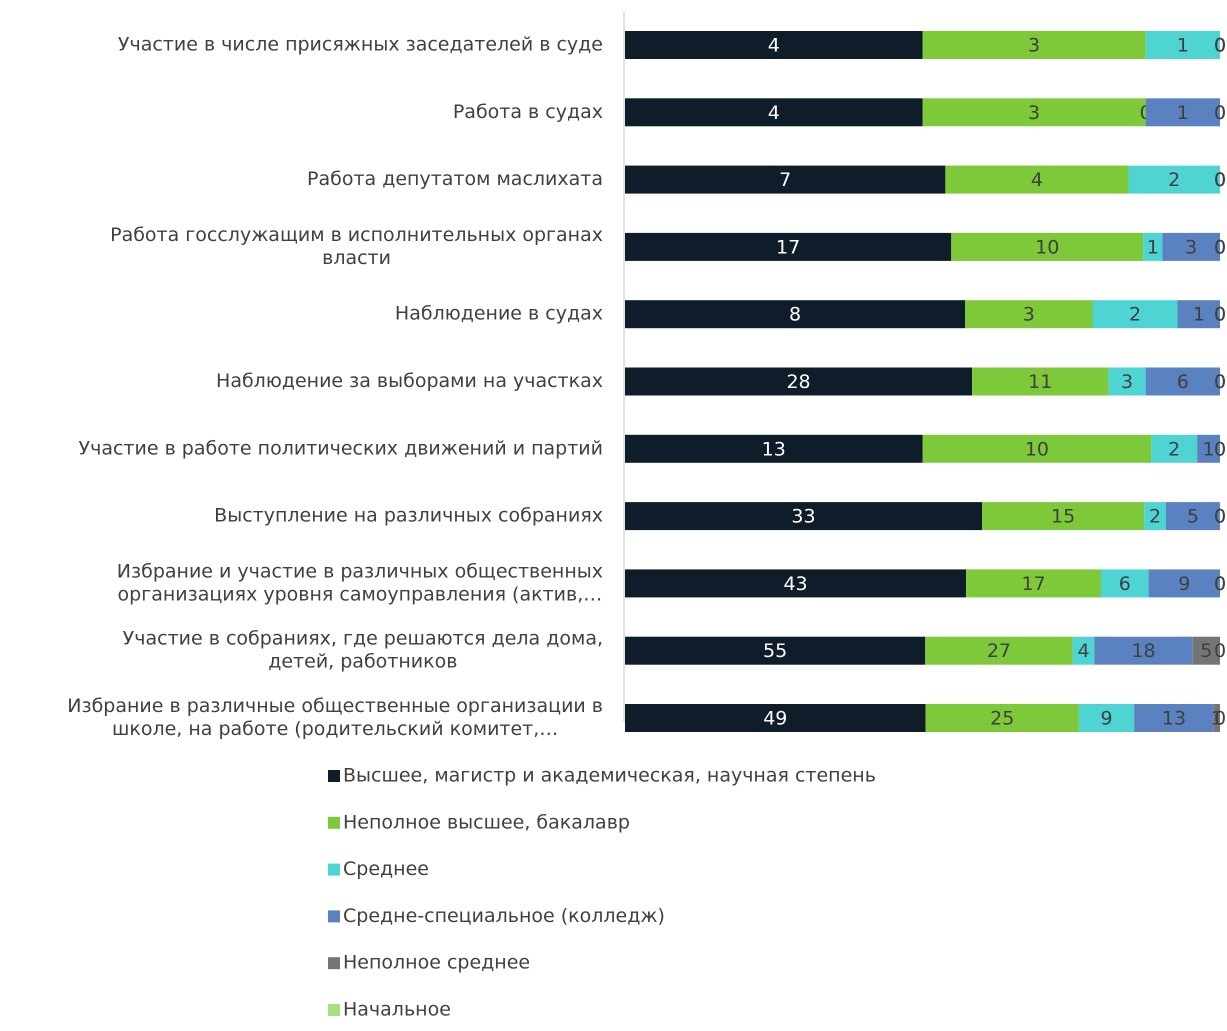  I want to click on value-label: 25, so click(1002, 719).